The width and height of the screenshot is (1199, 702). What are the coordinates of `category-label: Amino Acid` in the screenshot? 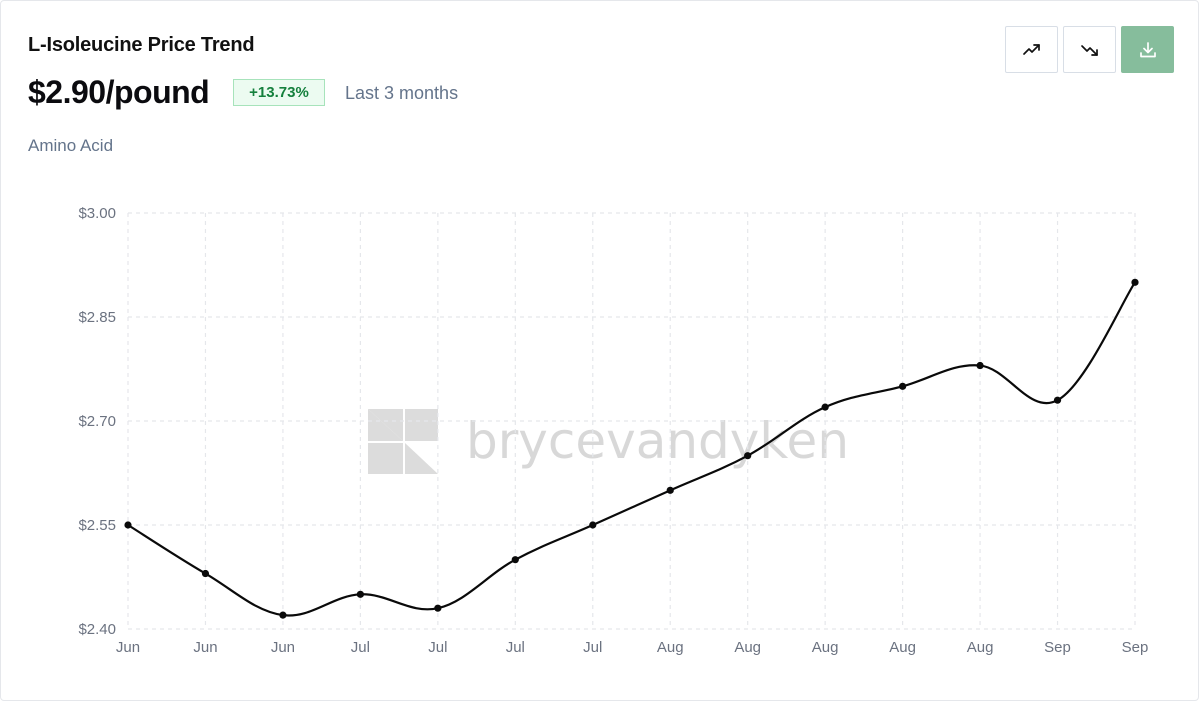 It's located at (71, 145).